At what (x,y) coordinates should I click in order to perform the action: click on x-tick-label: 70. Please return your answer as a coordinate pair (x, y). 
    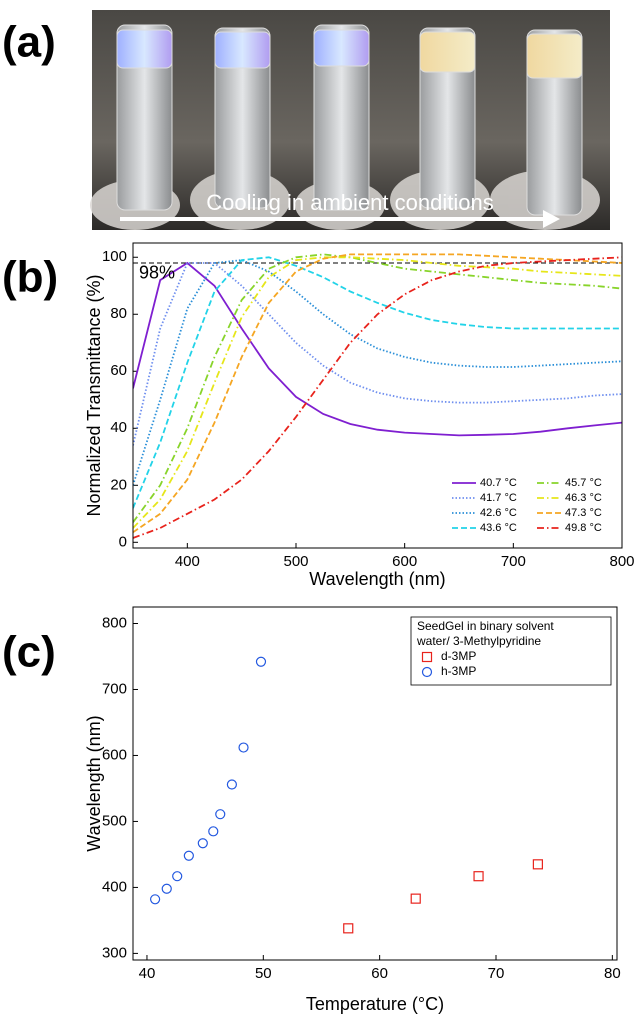
    Looking at the image, I should click on (496, 973).